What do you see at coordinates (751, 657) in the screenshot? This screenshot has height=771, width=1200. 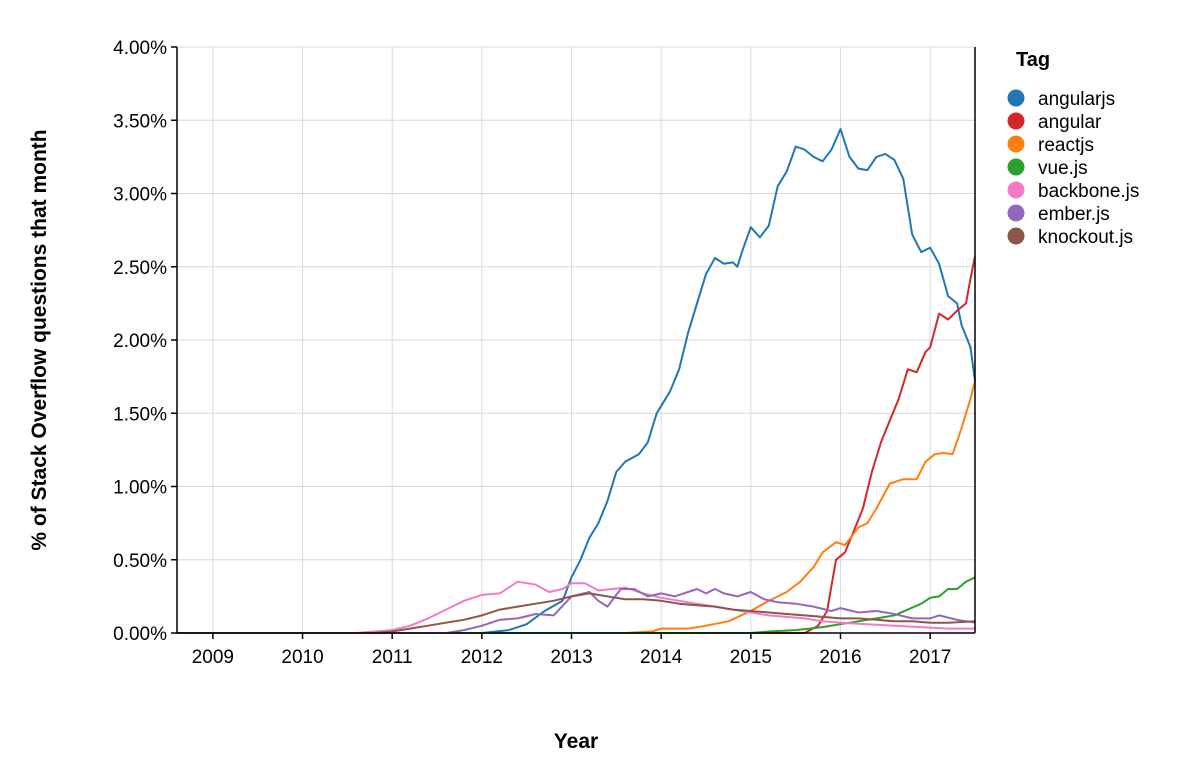 I see `x-tick-label: 2015` at bounding box center [751, 657].